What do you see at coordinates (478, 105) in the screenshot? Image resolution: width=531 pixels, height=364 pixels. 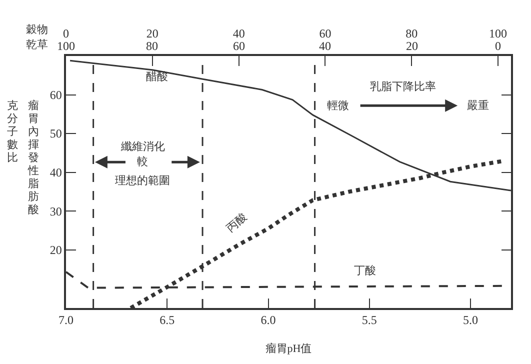 I see `annotation: 嚴重` at bounding box center [478, 105].